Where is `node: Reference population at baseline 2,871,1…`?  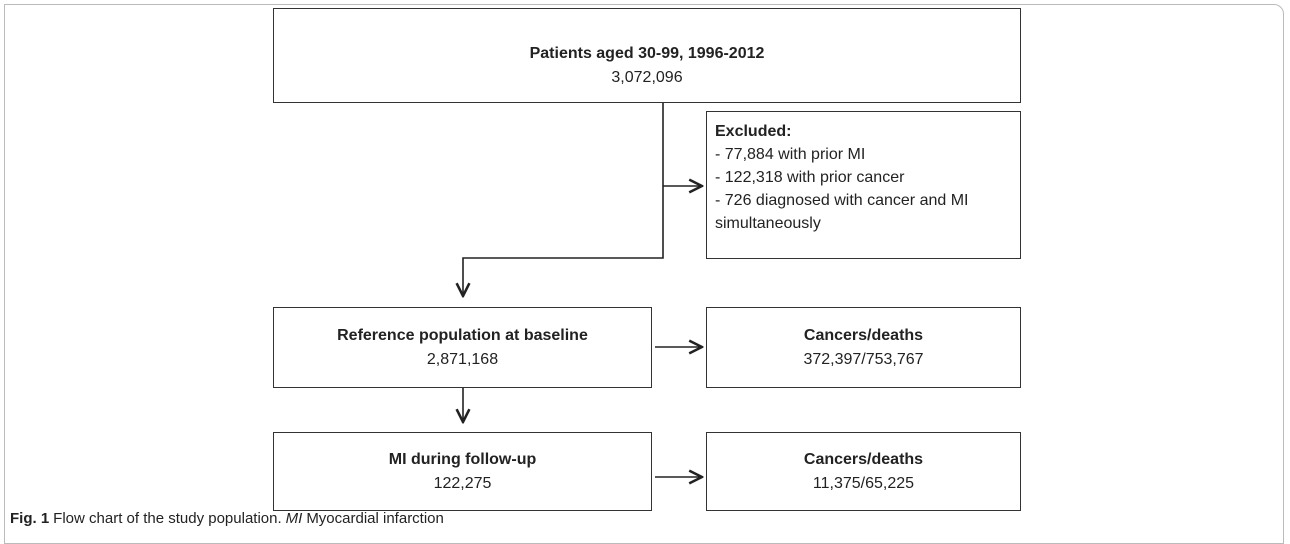
node: Reference population at baseline 2,871,1… is located at coordinates (462, 347).